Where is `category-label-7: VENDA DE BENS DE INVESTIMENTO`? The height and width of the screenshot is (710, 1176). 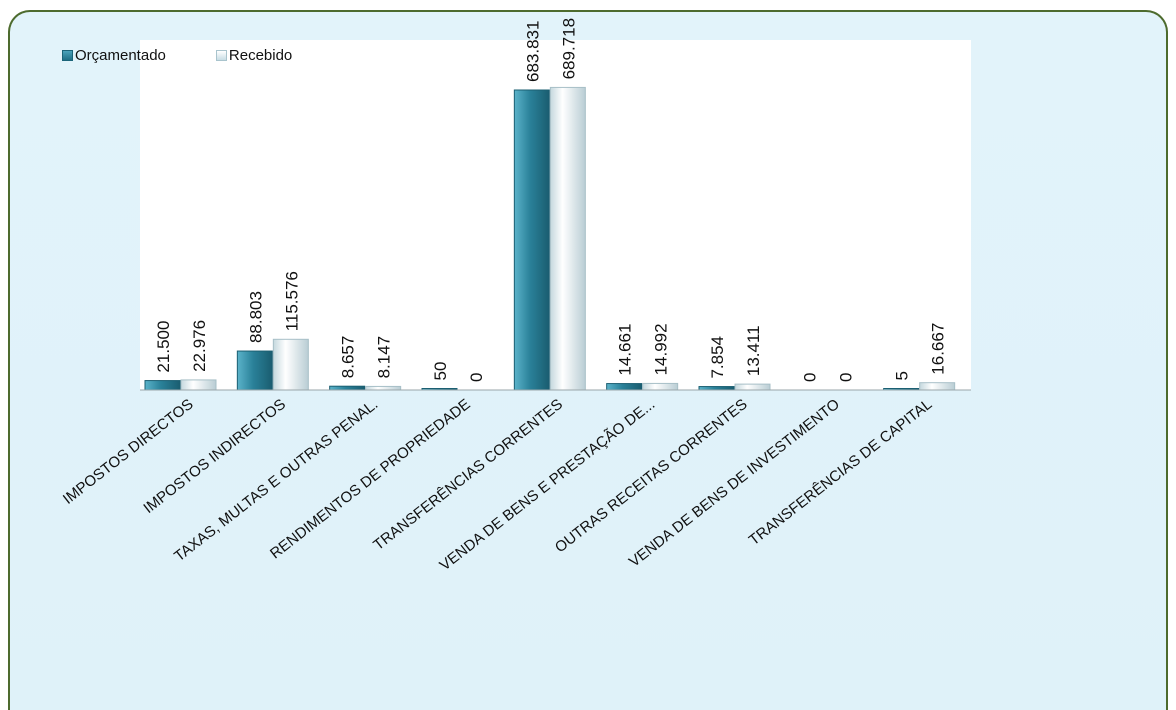
category-label-7: VENDA DE BENS DE INVESTIMENTO is located at coordinates (734, 483).